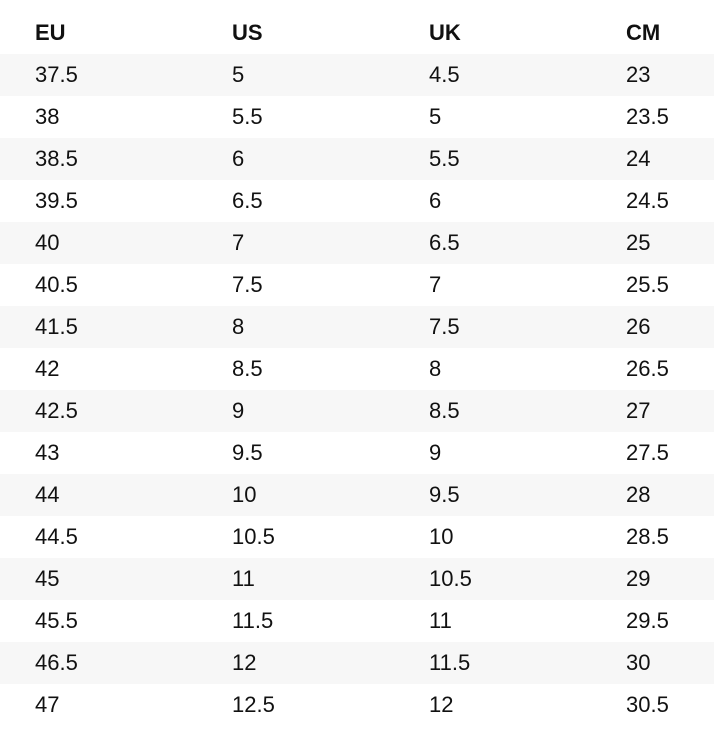 This screenshot has width=714, height=739. What do you see at coordinates (647, 536) in the screenshot?
I see `table-cell: 28.5` at bounding box center [647, 536].